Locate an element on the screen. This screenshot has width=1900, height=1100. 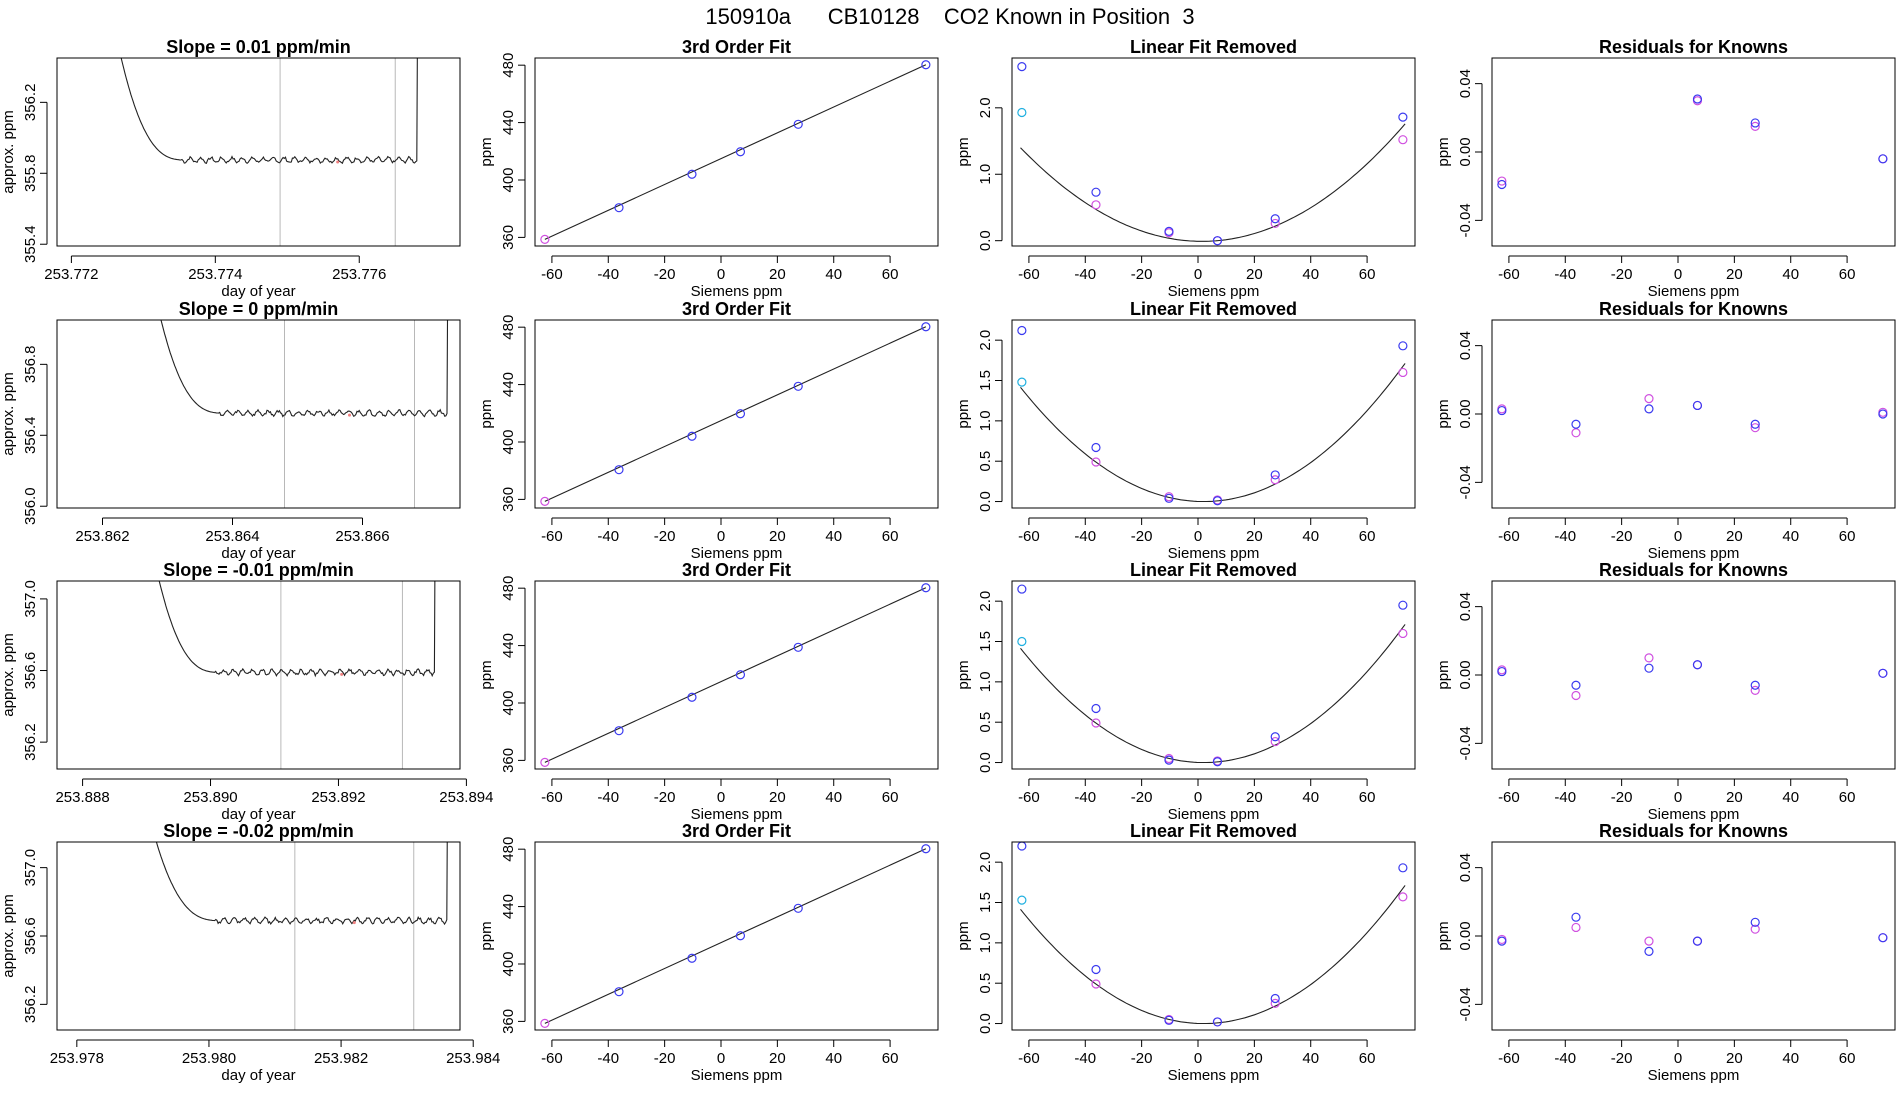
panel-2-0-x-tick-label: 253.892 is located at coordinates (338, 797).